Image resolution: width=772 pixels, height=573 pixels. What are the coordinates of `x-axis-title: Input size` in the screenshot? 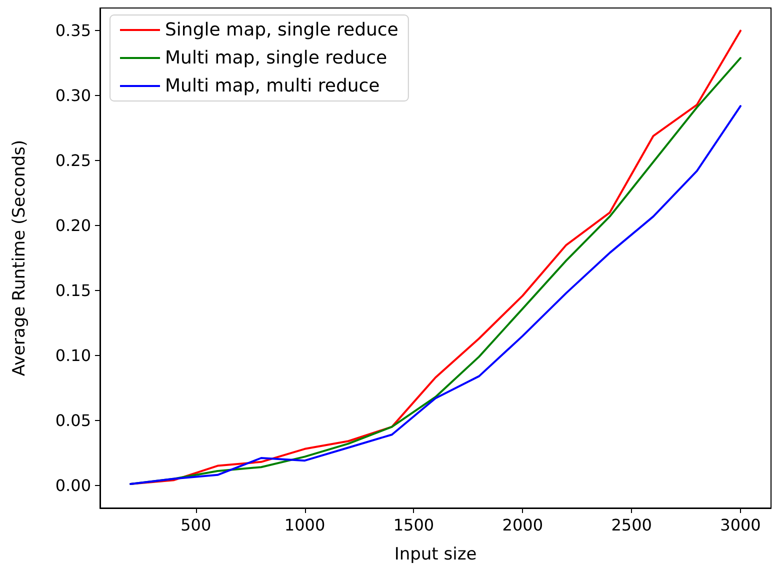 It's located at (435, 554).